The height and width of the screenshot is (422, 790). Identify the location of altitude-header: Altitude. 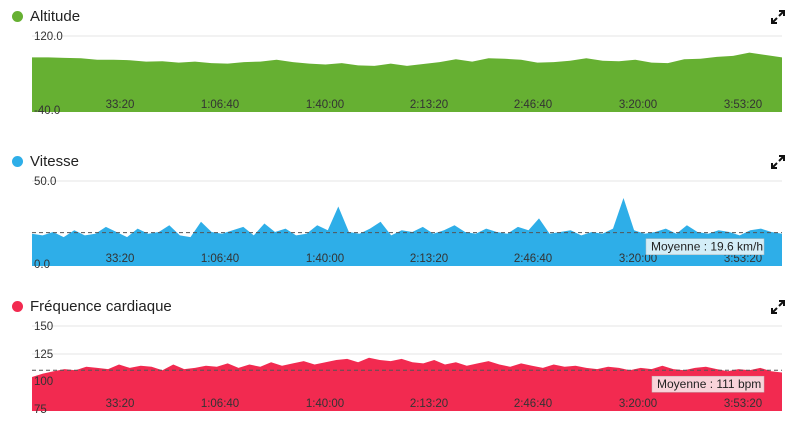
(46, 16).